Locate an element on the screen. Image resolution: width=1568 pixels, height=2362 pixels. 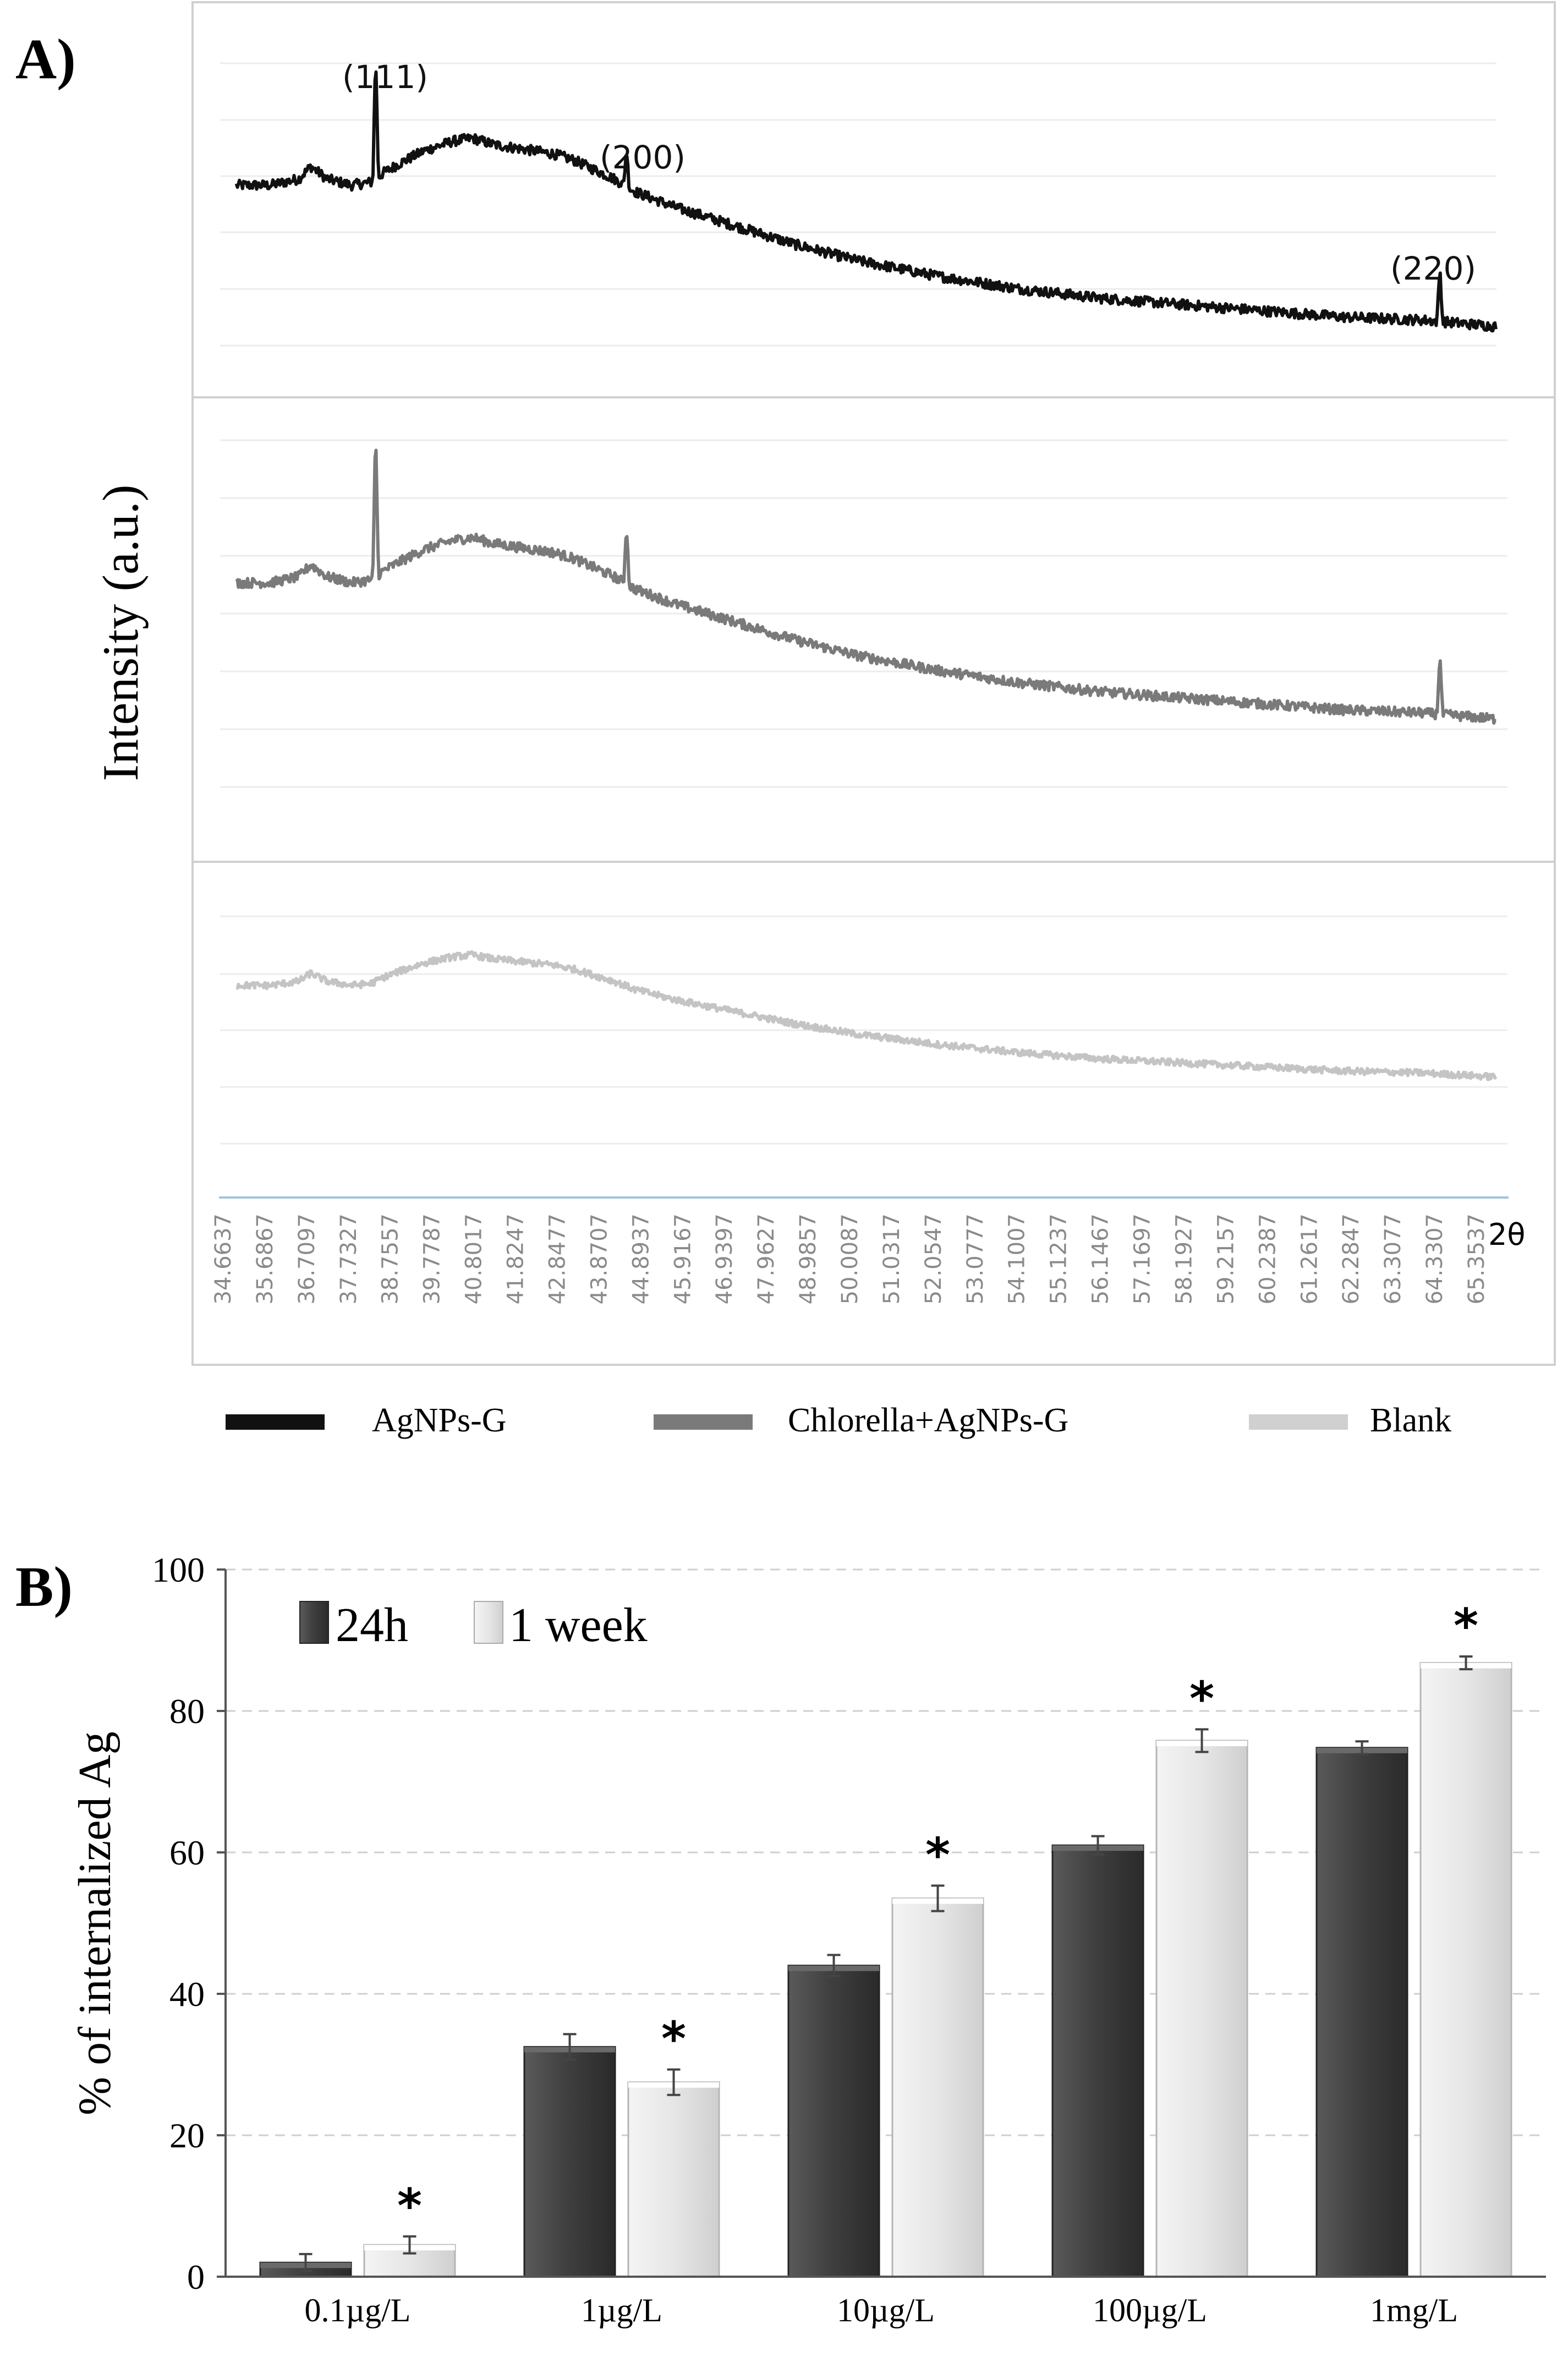
x-tick-label: 53.0777 is located at coordinates (975, 1259).